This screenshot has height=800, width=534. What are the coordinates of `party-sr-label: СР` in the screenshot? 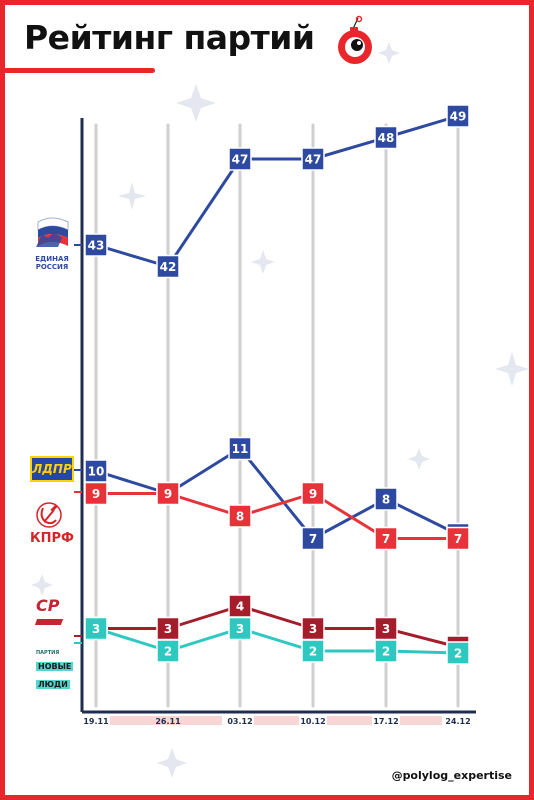 It's located at (48, 605).